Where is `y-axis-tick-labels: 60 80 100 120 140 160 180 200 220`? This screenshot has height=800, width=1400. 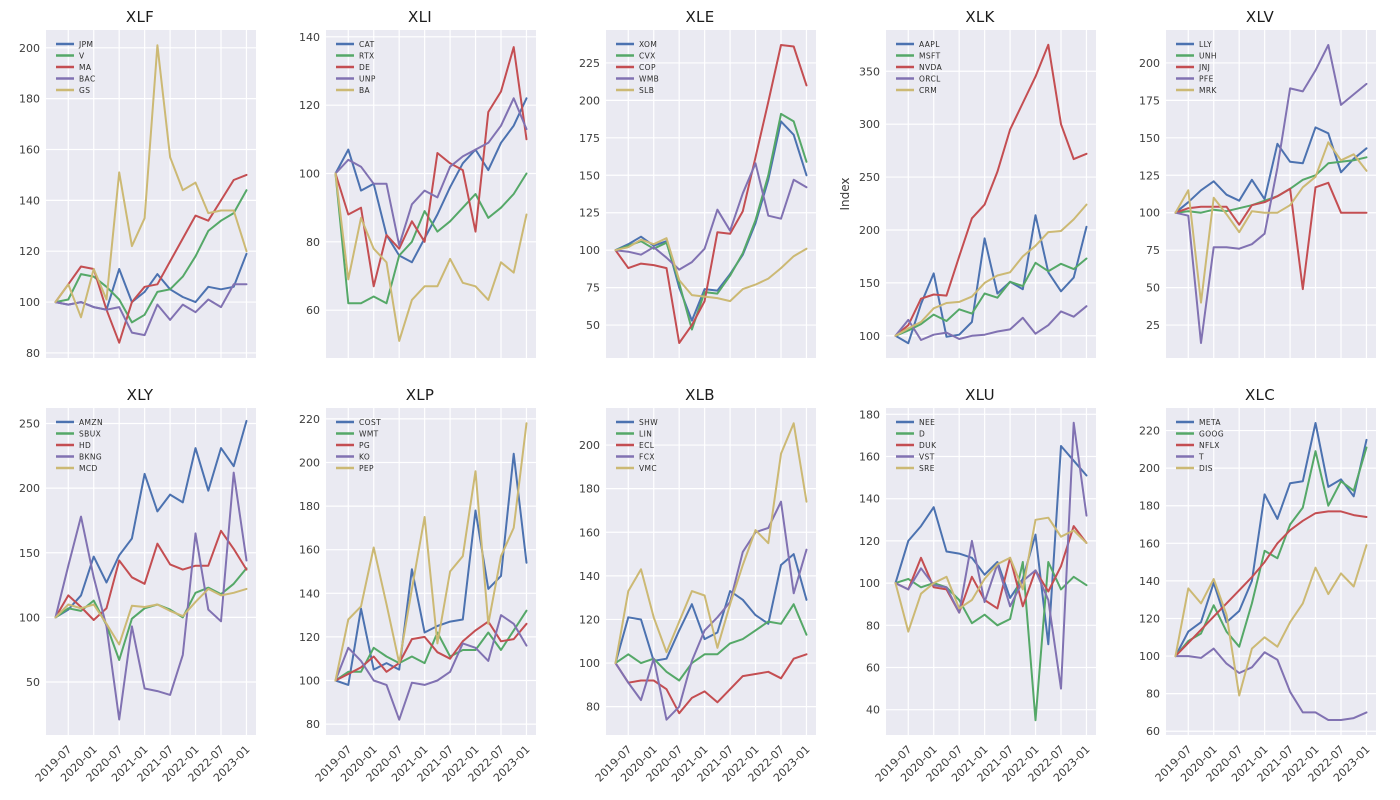
y-axis-tick-labels: 60 80 100 120 140 160 180 200 220 is located at coordinates (1149, 582).